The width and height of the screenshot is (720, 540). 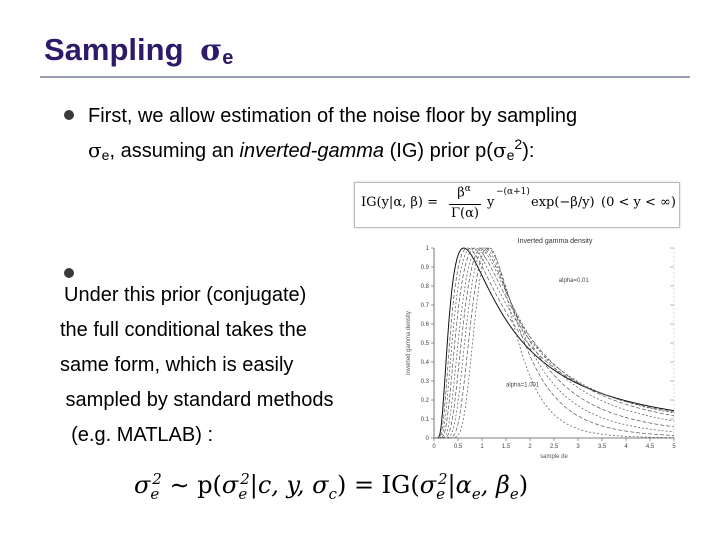 I want to click on x-tick-label: 5, so click(x=674, y=447).